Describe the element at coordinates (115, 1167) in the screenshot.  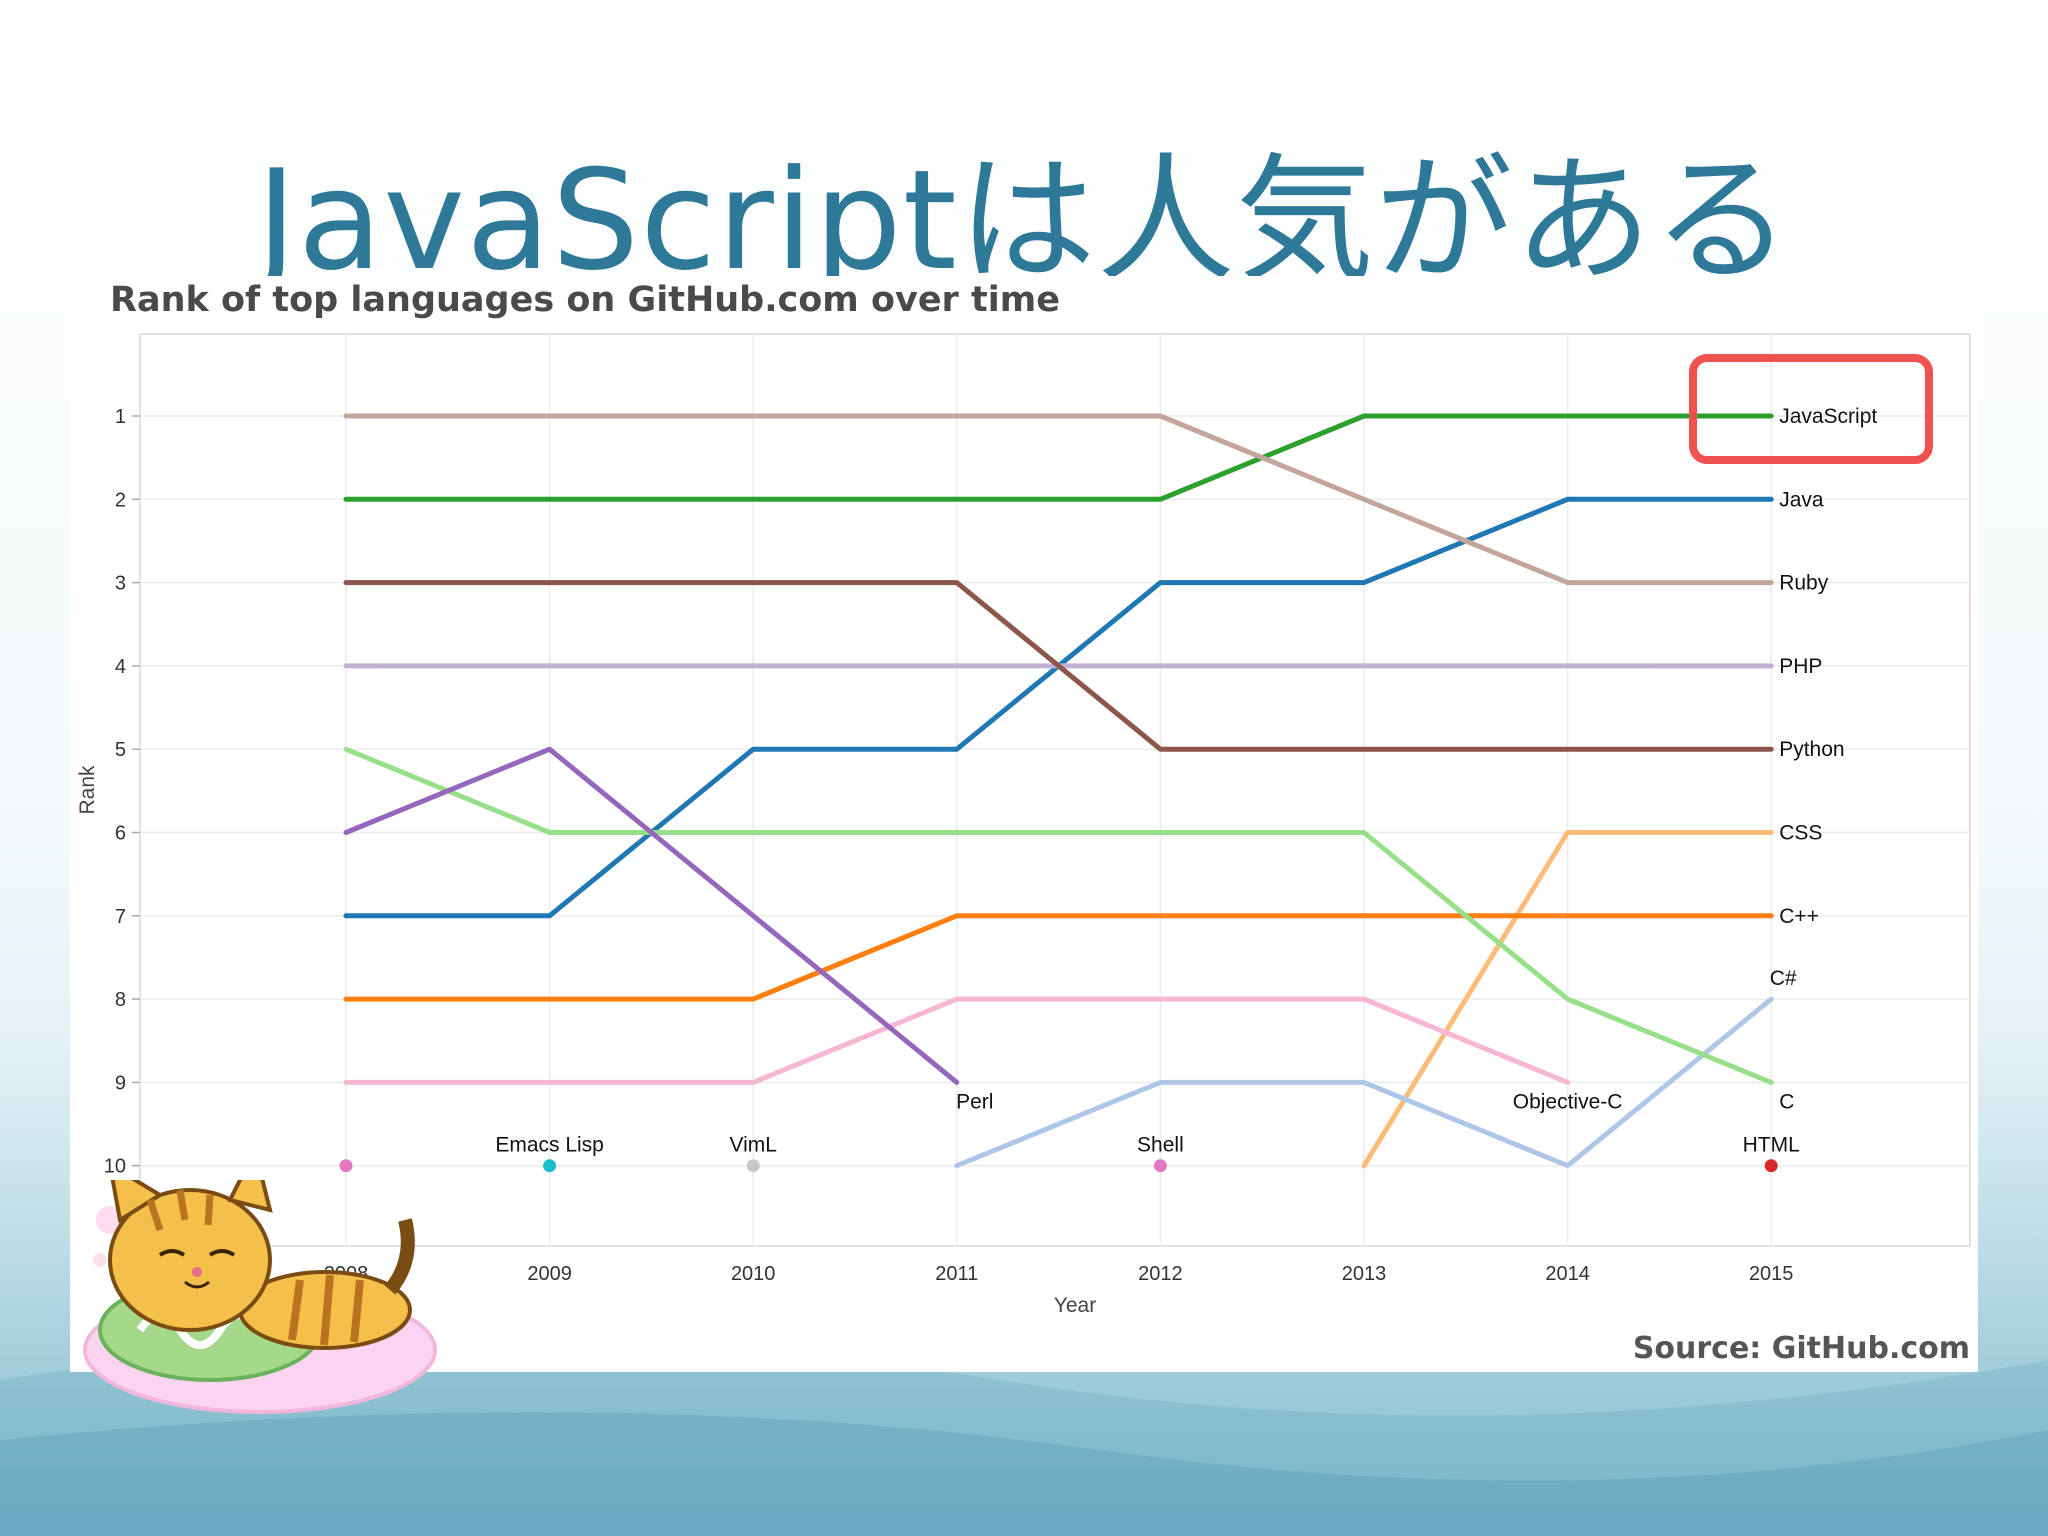
I see `y-tick-label: 10` at that location.